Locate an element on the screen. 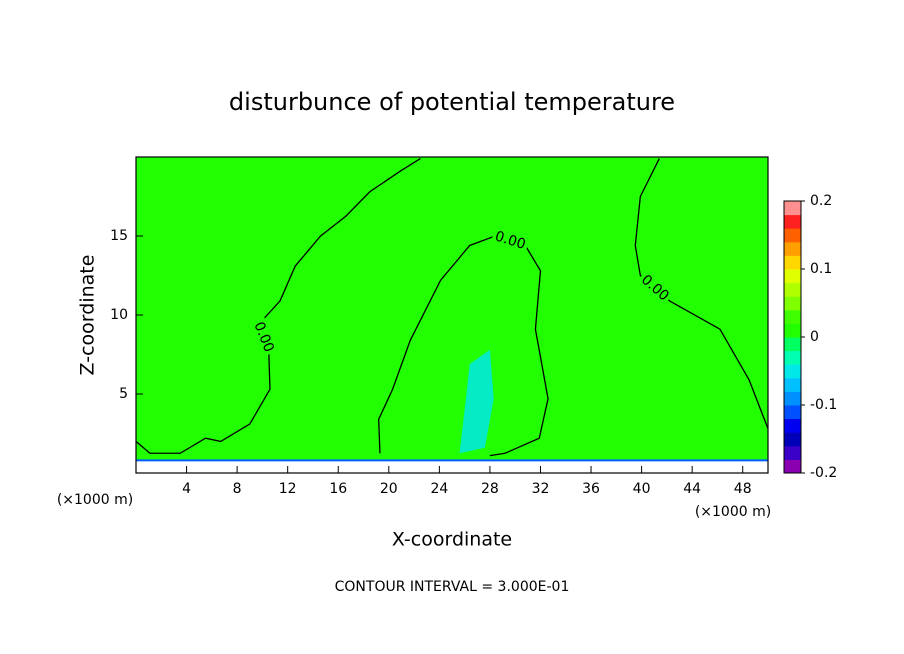 This screenshot has width=904, height=654. x-tick-label: 12 is located at coordinates (288, 489).